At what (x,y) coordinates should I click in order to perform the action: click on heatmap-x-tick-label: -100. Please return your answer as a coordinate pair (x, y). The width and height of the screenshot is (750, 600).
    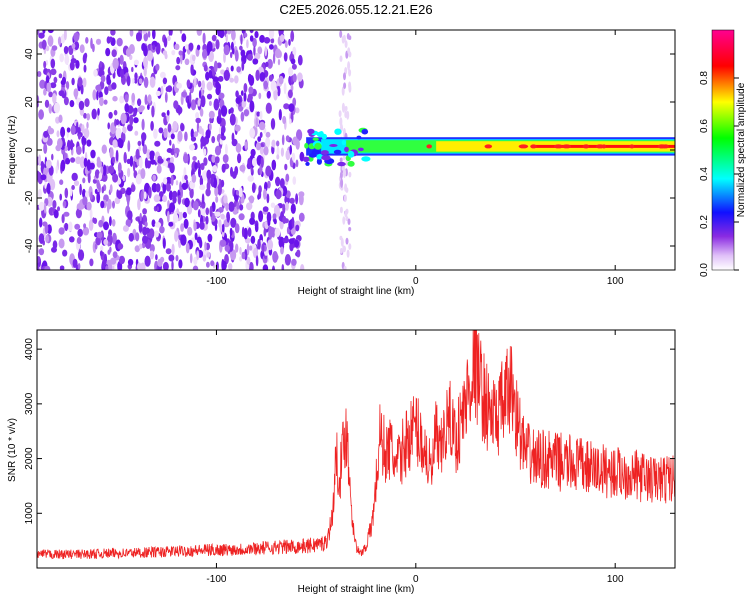
    Looking at the image, I should click on (216, 281).